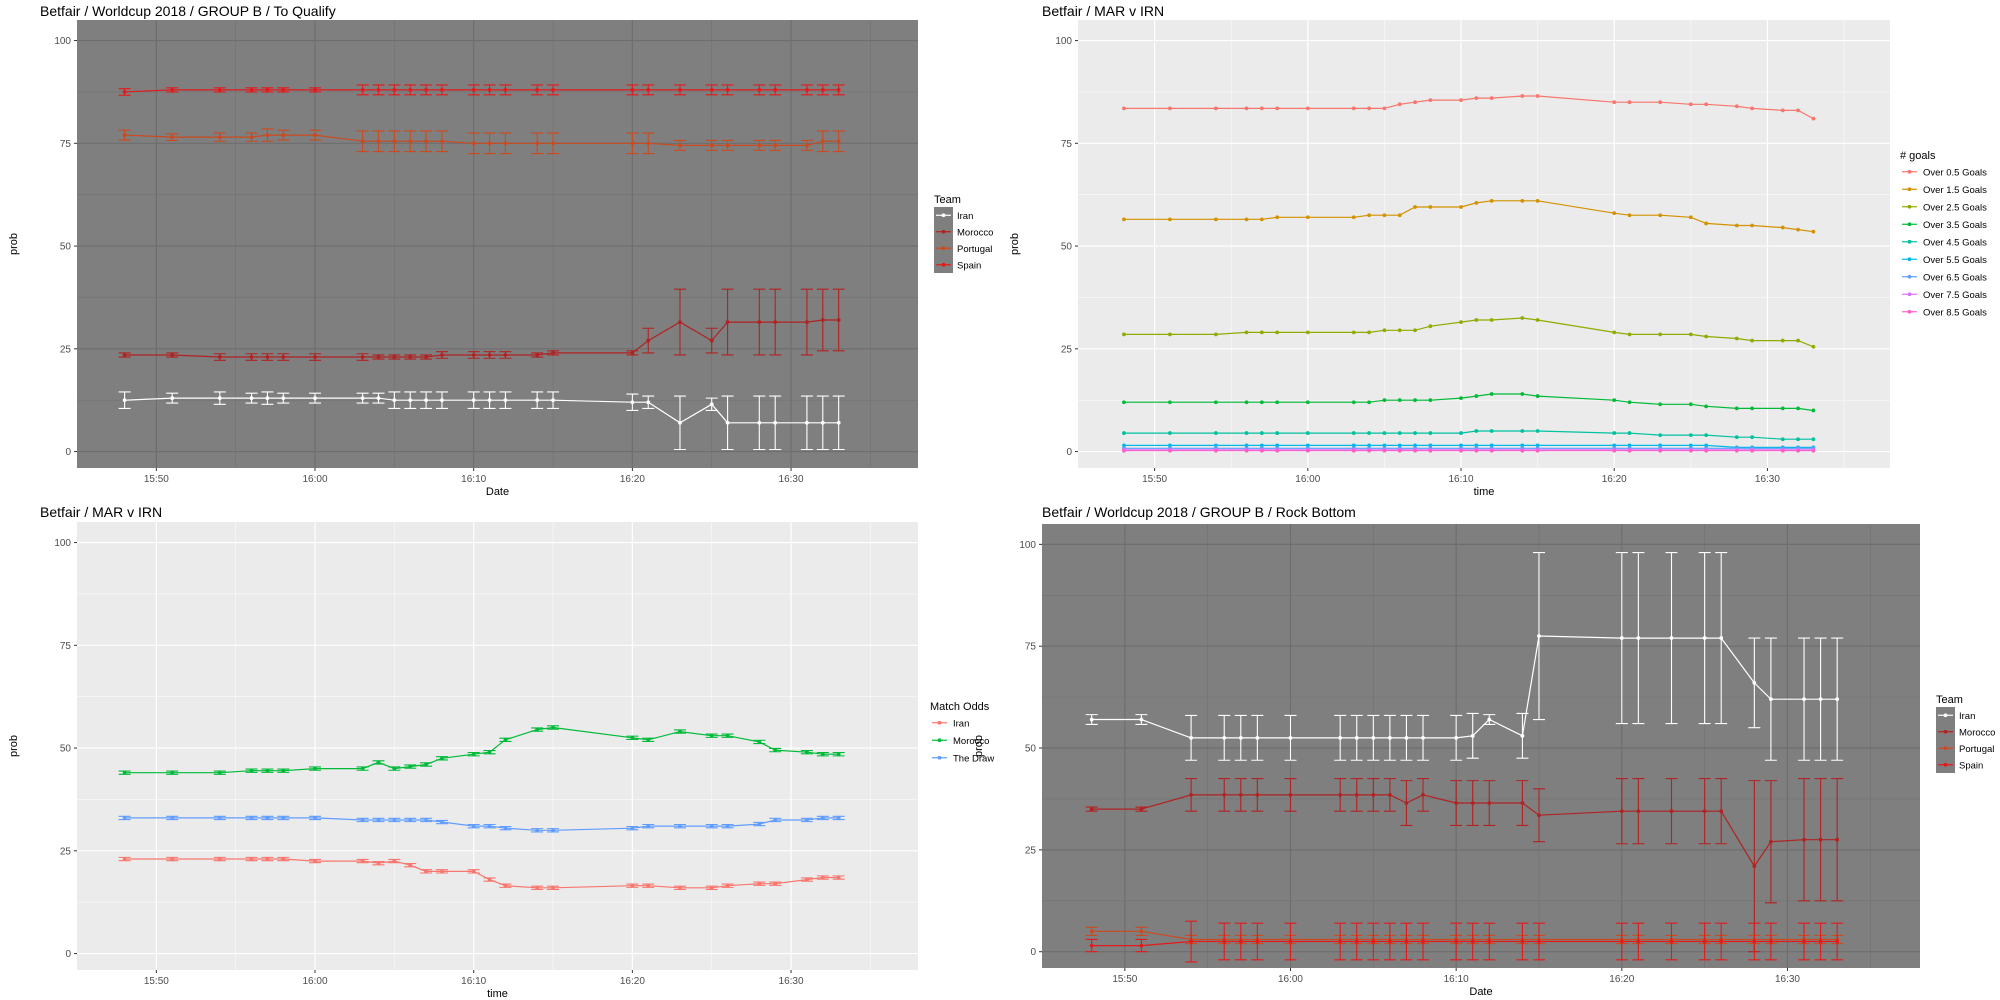  I want to click on legend-item: Morocco, so click(964, 232).